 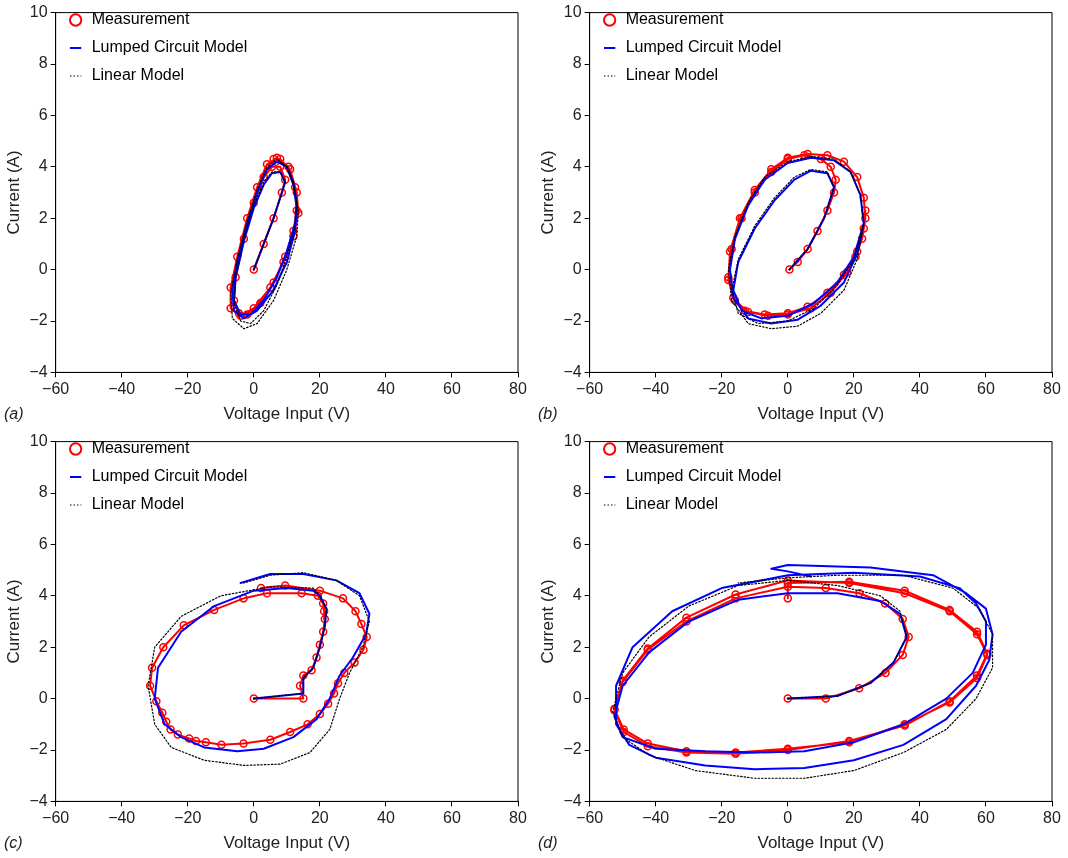 I want to click on y-tick-label: 10, so click(x=572, y=12).